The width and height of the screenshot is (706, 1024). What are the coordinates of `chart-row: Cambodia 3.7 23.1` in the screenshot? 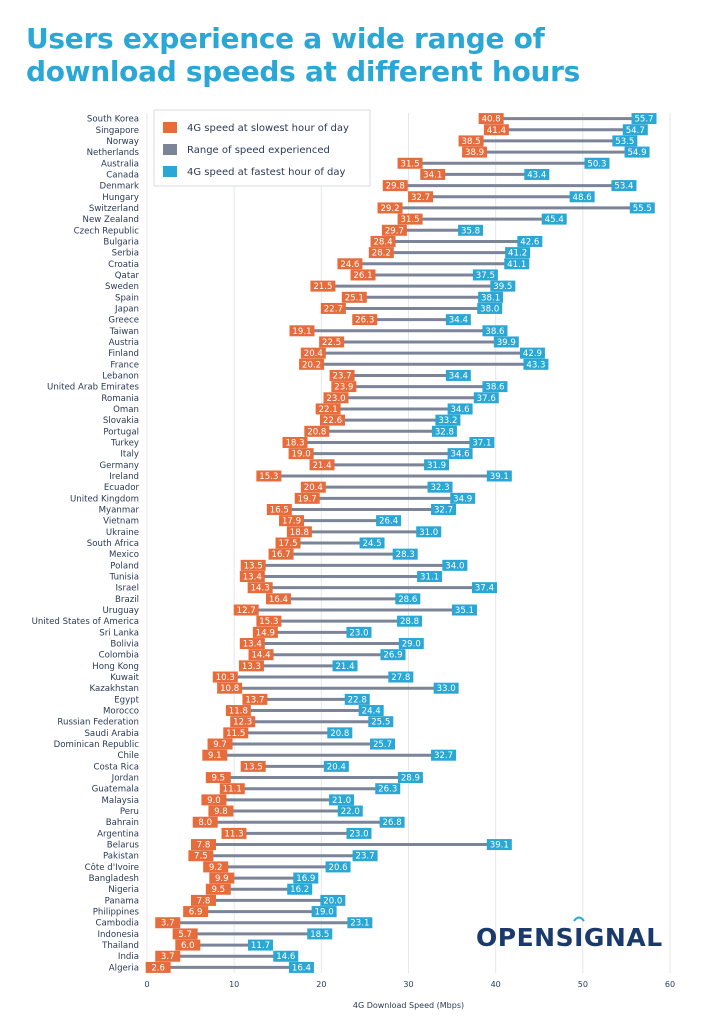 It's located at (234, 923).